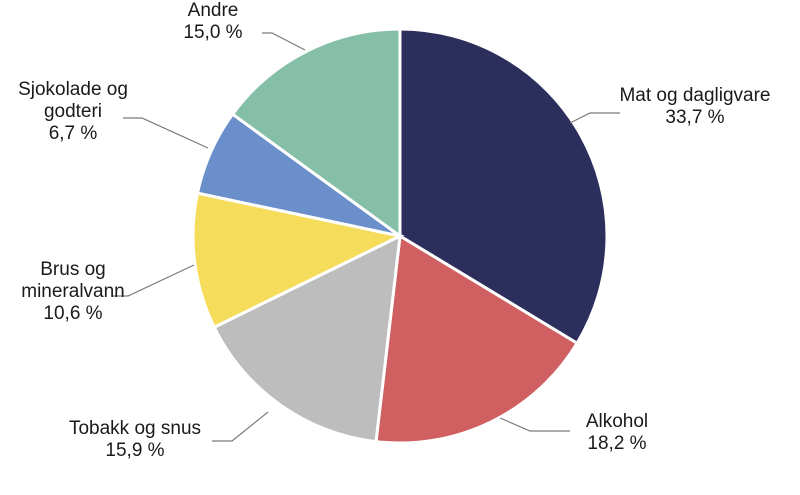 The width and height of the screenshot is (800, 495). What do you see at coordinates (694, 95) in the screenshot?
I see `slice-name-label: Mat og dagligvare` at bounding box center [694, 95].